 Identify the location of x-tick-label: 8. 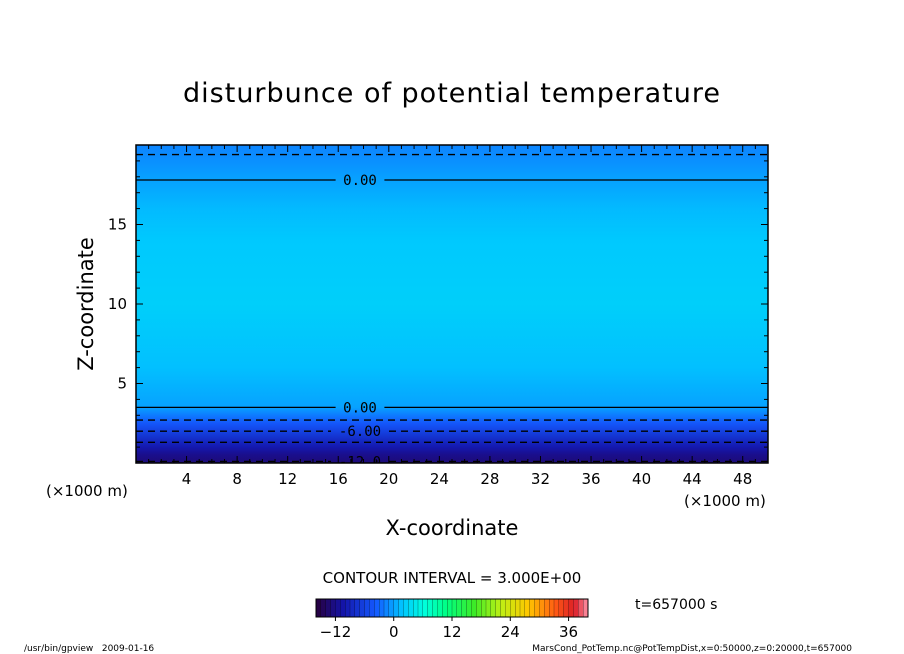
(237, 479).